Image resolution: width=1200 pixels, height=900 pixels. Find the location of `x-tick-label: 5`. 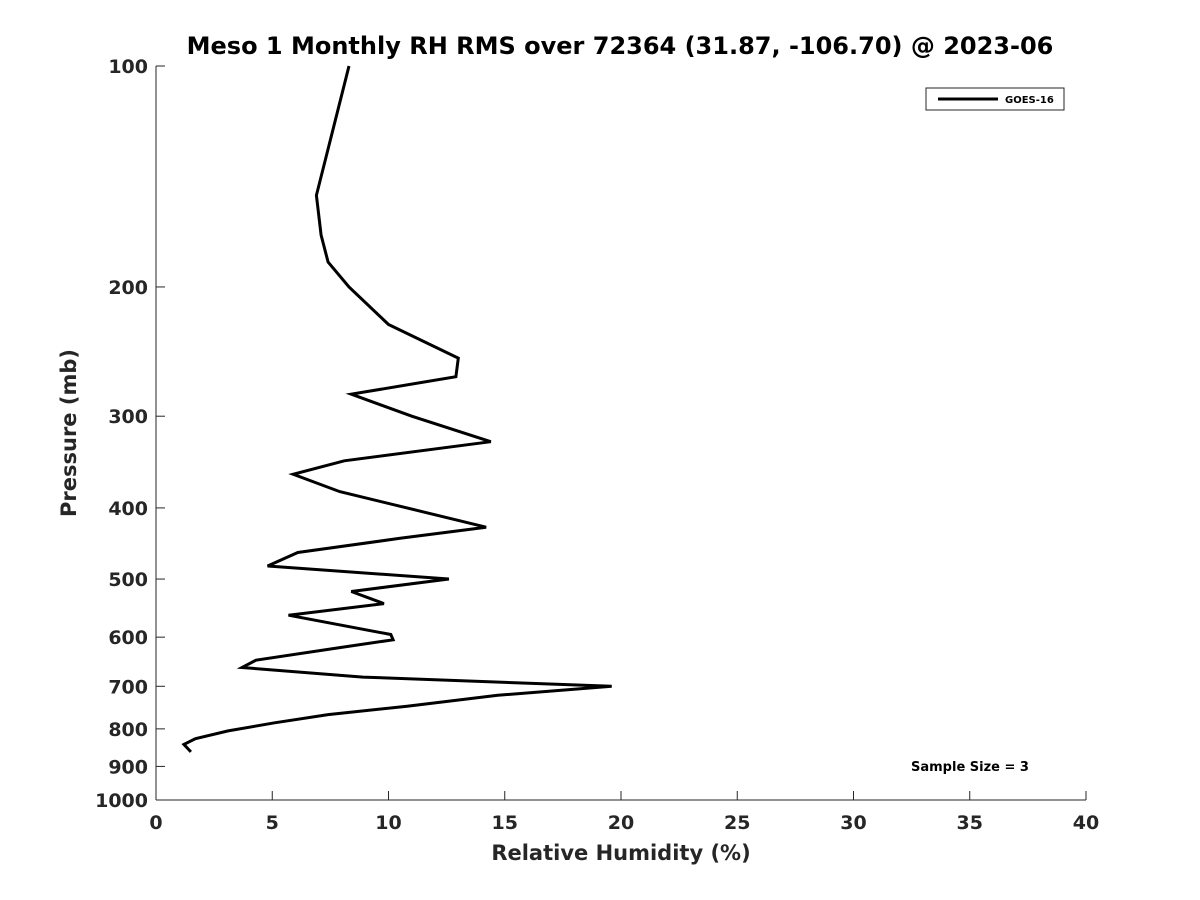

x-tick-label: 5 is located at coordinates (272, 823).